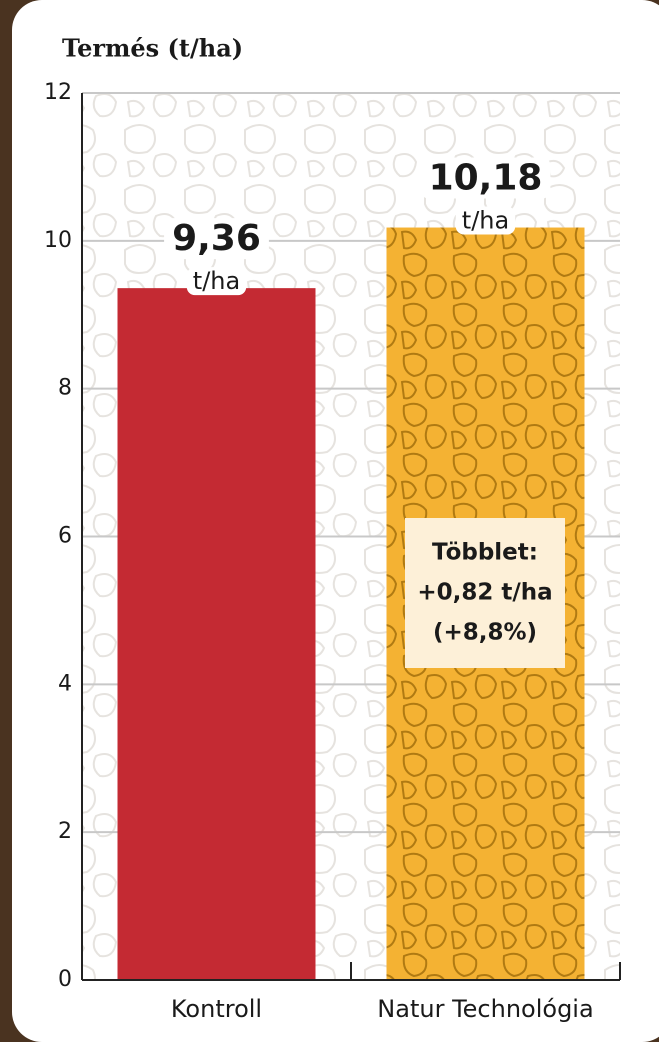  I want to click on annotation-line: (+8,8%), so click(485, 633).